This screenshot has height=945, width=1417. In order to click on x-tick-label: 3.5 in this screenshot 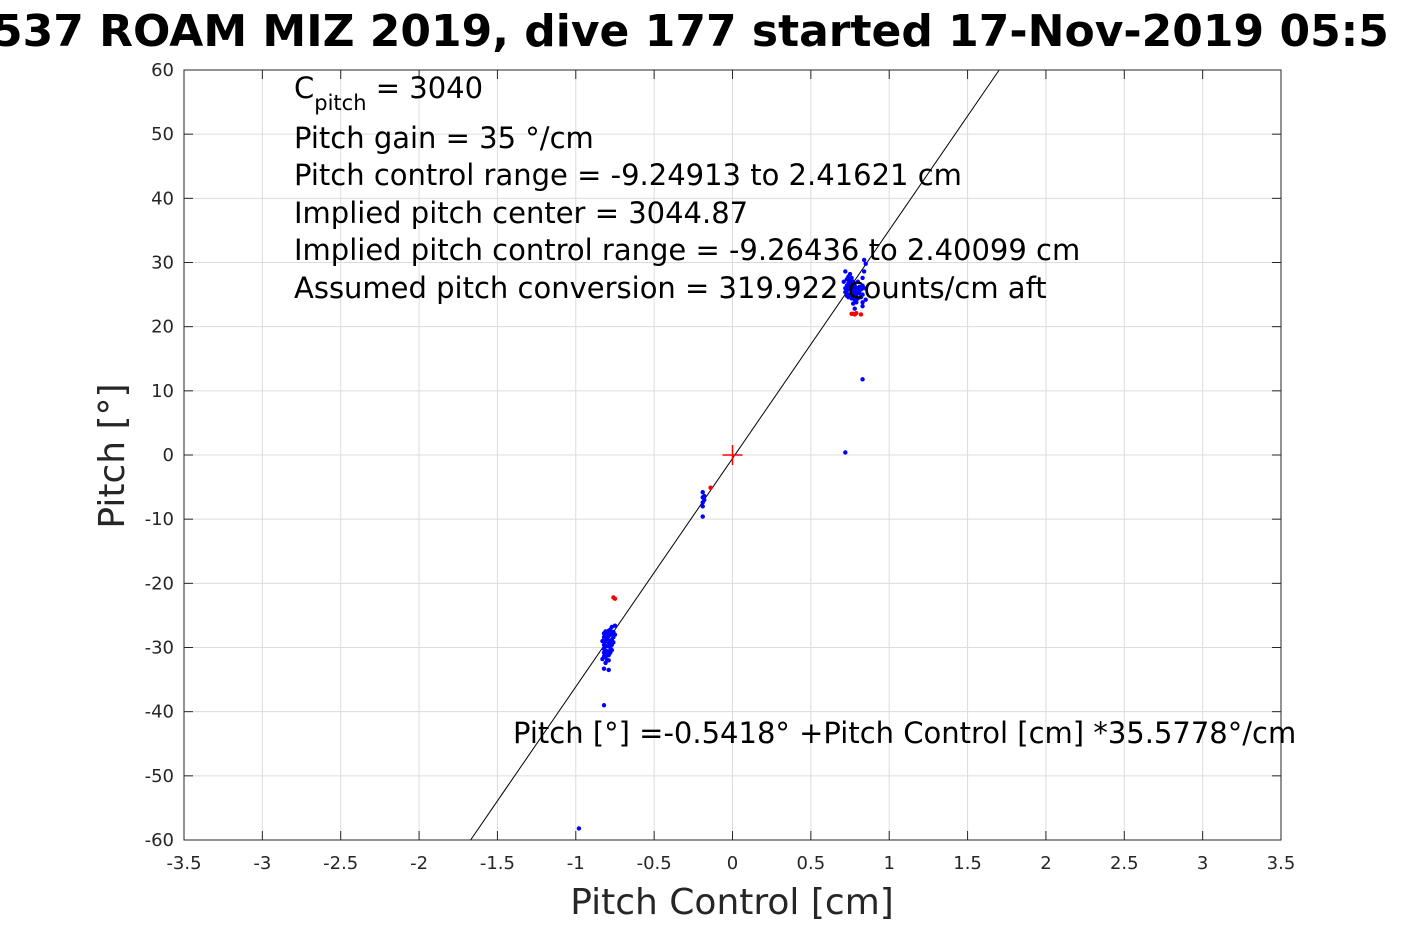, I will do `click(1281, 863)`.